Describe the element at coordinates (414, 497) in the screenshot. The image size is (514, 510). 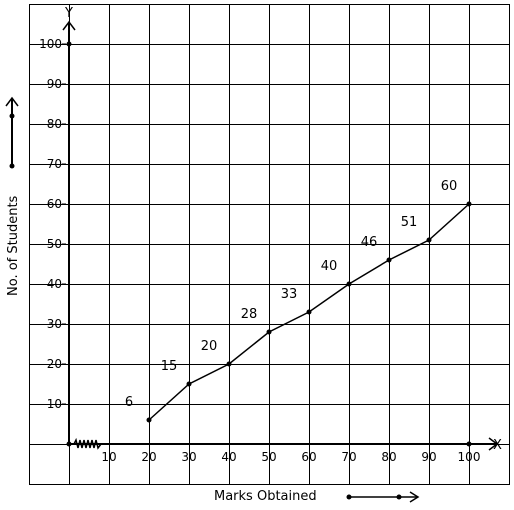
I see `x-direction-arrowhead` at that location.